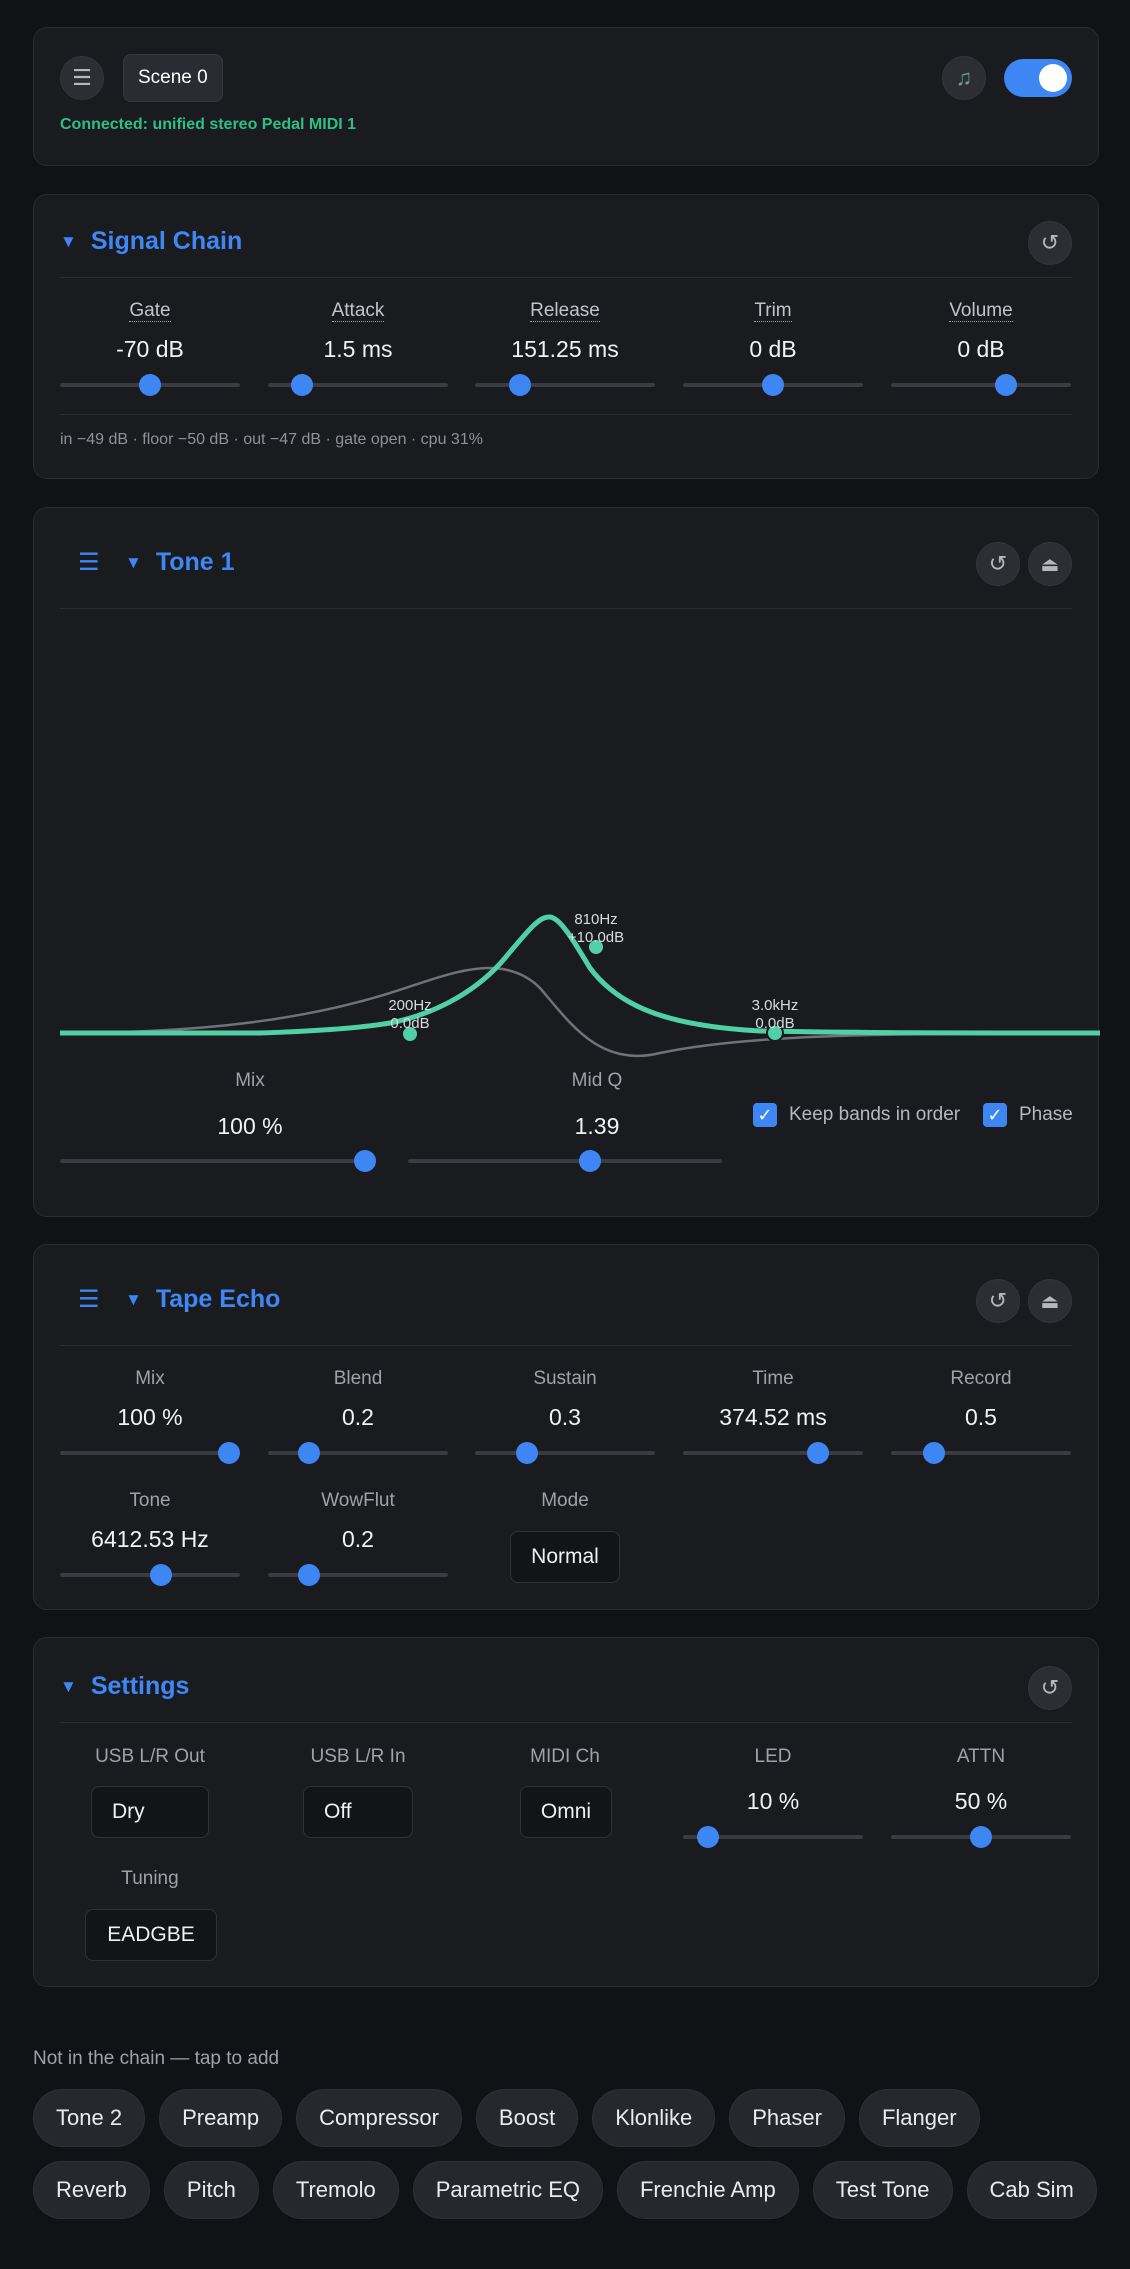 This screenshot has height=2269, width=1130. I want to click on gate-slider, so click(150, 385).